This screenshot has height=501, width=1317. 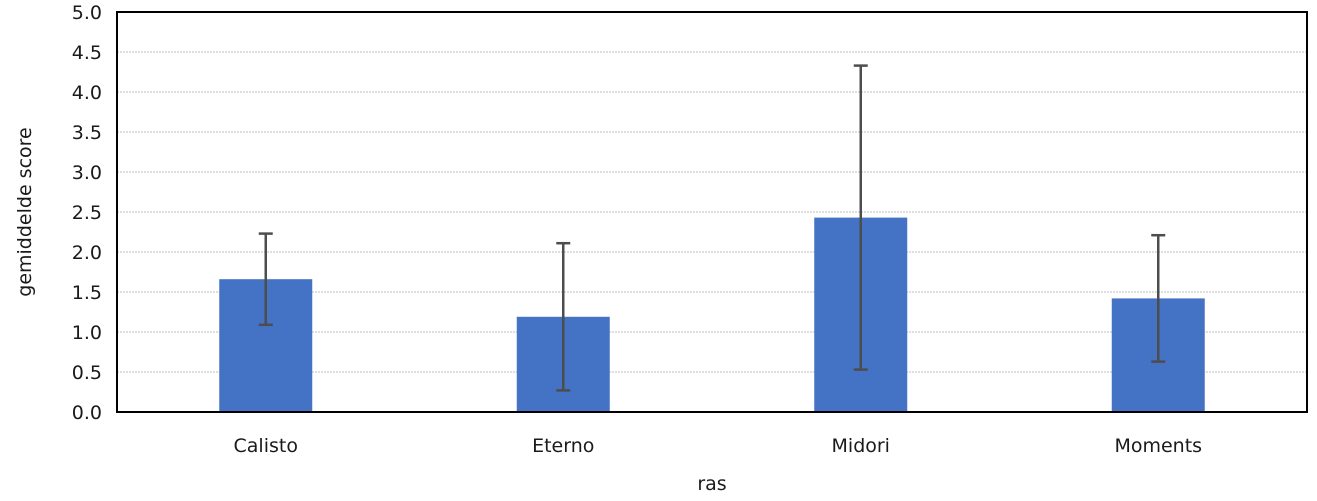 I want to click on y-tick-label: 5.0, so click(x=87, y=13).